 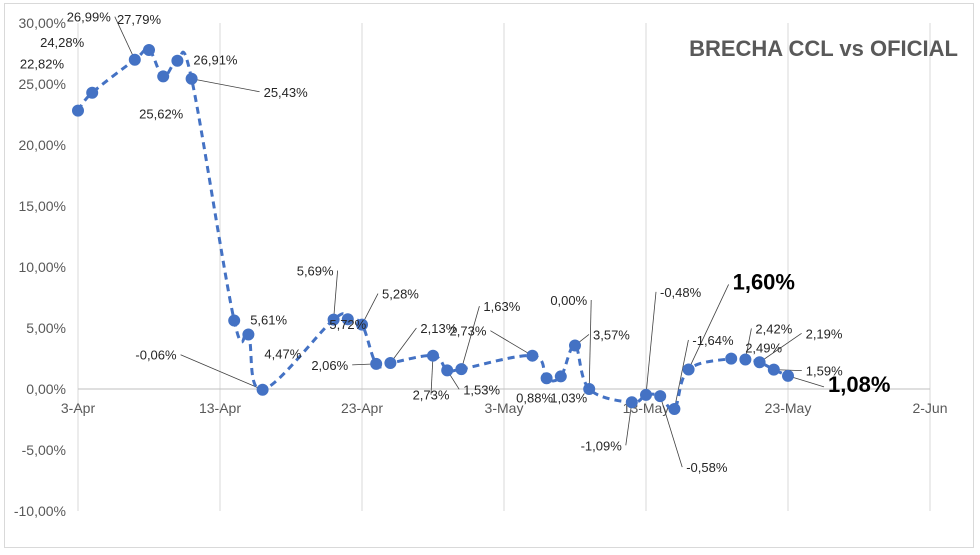 I want to click on y-tick-label: 0,00%, so click(x=46, y=389).